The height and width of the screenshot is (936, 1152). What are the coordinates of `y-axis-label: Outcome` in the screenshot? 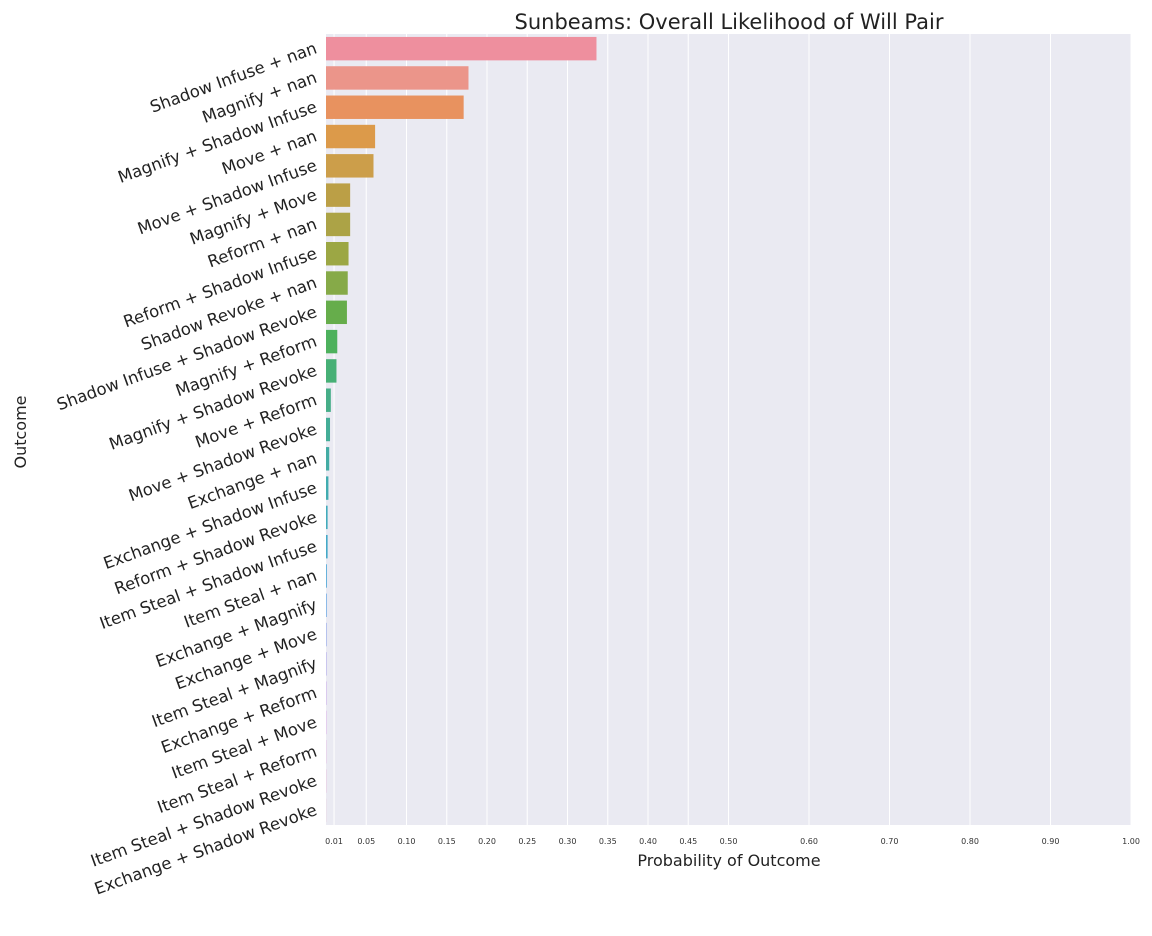 It's located at (20, 431).